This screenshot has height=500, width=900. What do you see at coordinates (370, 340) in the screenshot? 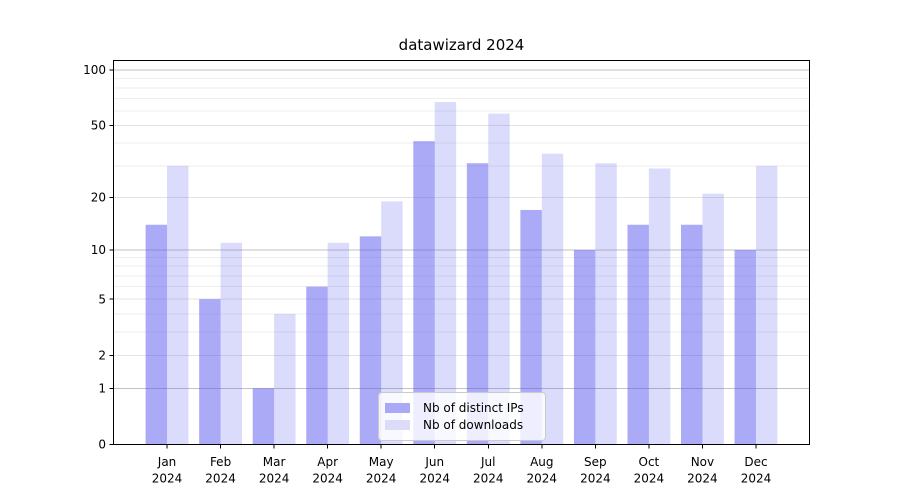
I see `bar-nb-of-distinct-ips-may` at bounding box center [370, 340].